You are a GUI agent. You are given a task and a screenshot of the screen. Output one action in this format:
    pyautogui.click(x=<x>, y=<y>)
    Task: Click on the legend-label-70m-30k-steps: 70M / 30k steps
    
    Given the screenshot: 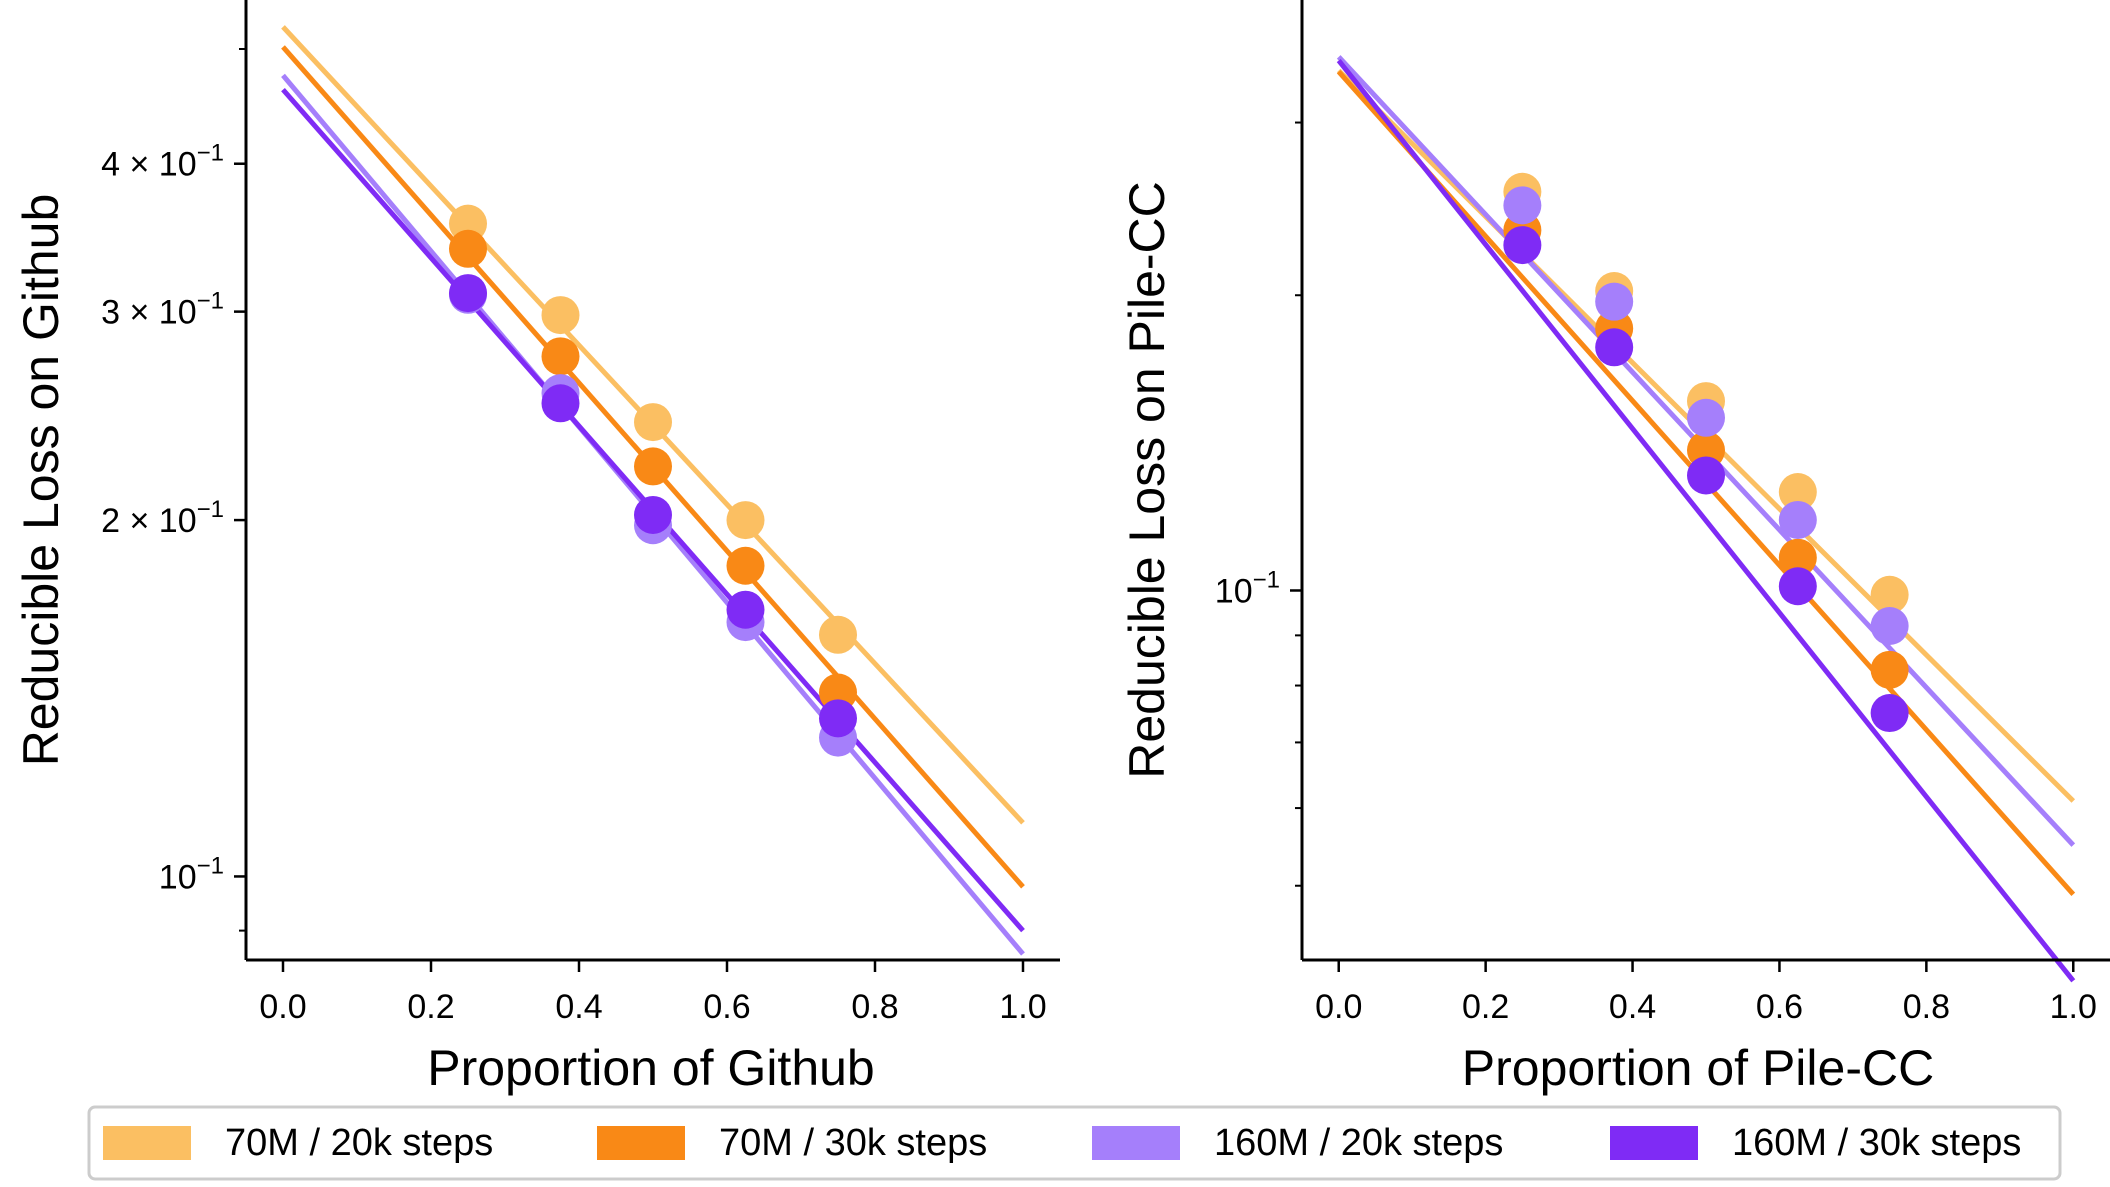 What is the action you would take?
    pyautogui.click(x=853, y=1143)
    